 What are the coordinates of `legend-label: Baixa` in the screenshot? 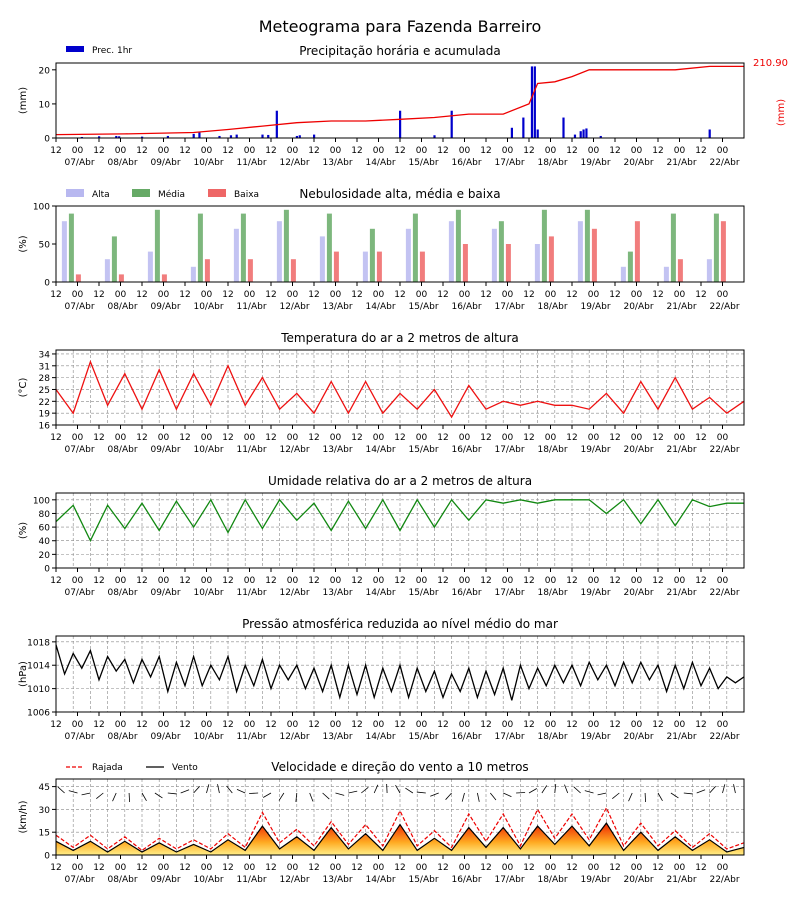 It's located at (246, 195).